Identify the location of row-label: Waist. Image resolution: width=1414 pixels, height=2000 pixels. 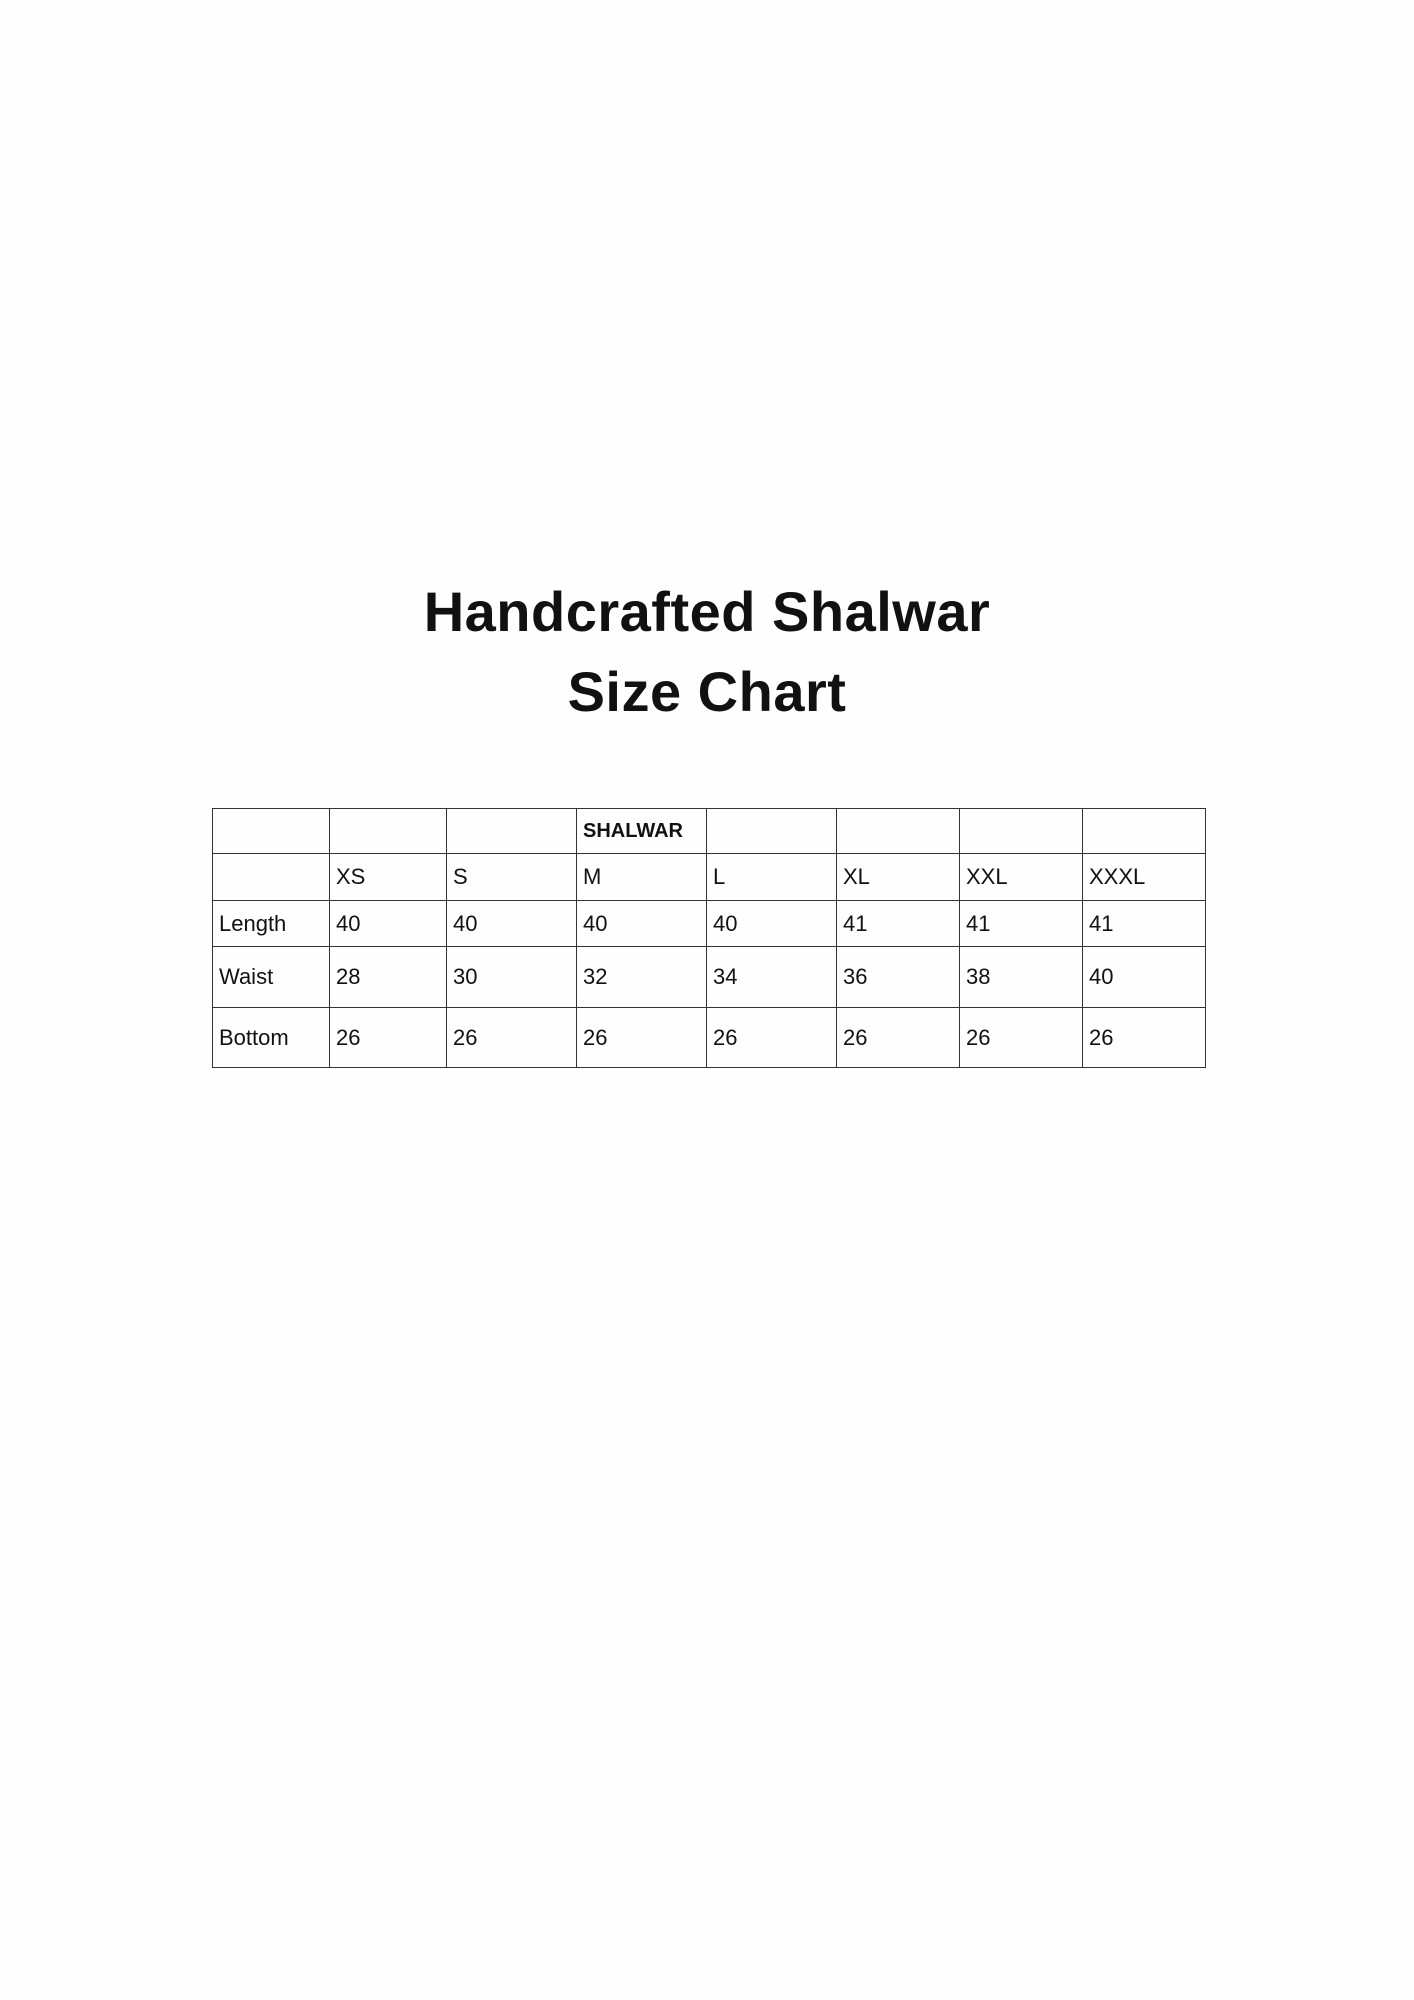
(271, 977).